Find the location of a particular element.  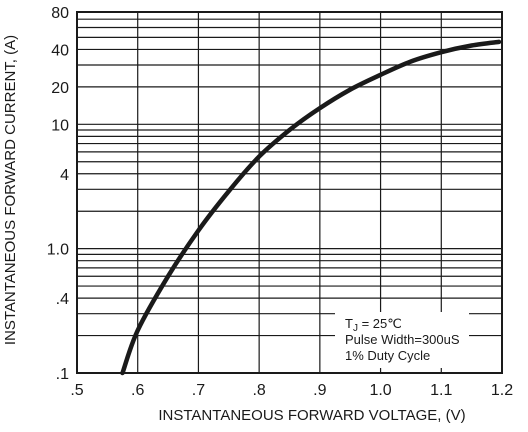

y-tick-label: .4 is located at coordinates (62, 299).